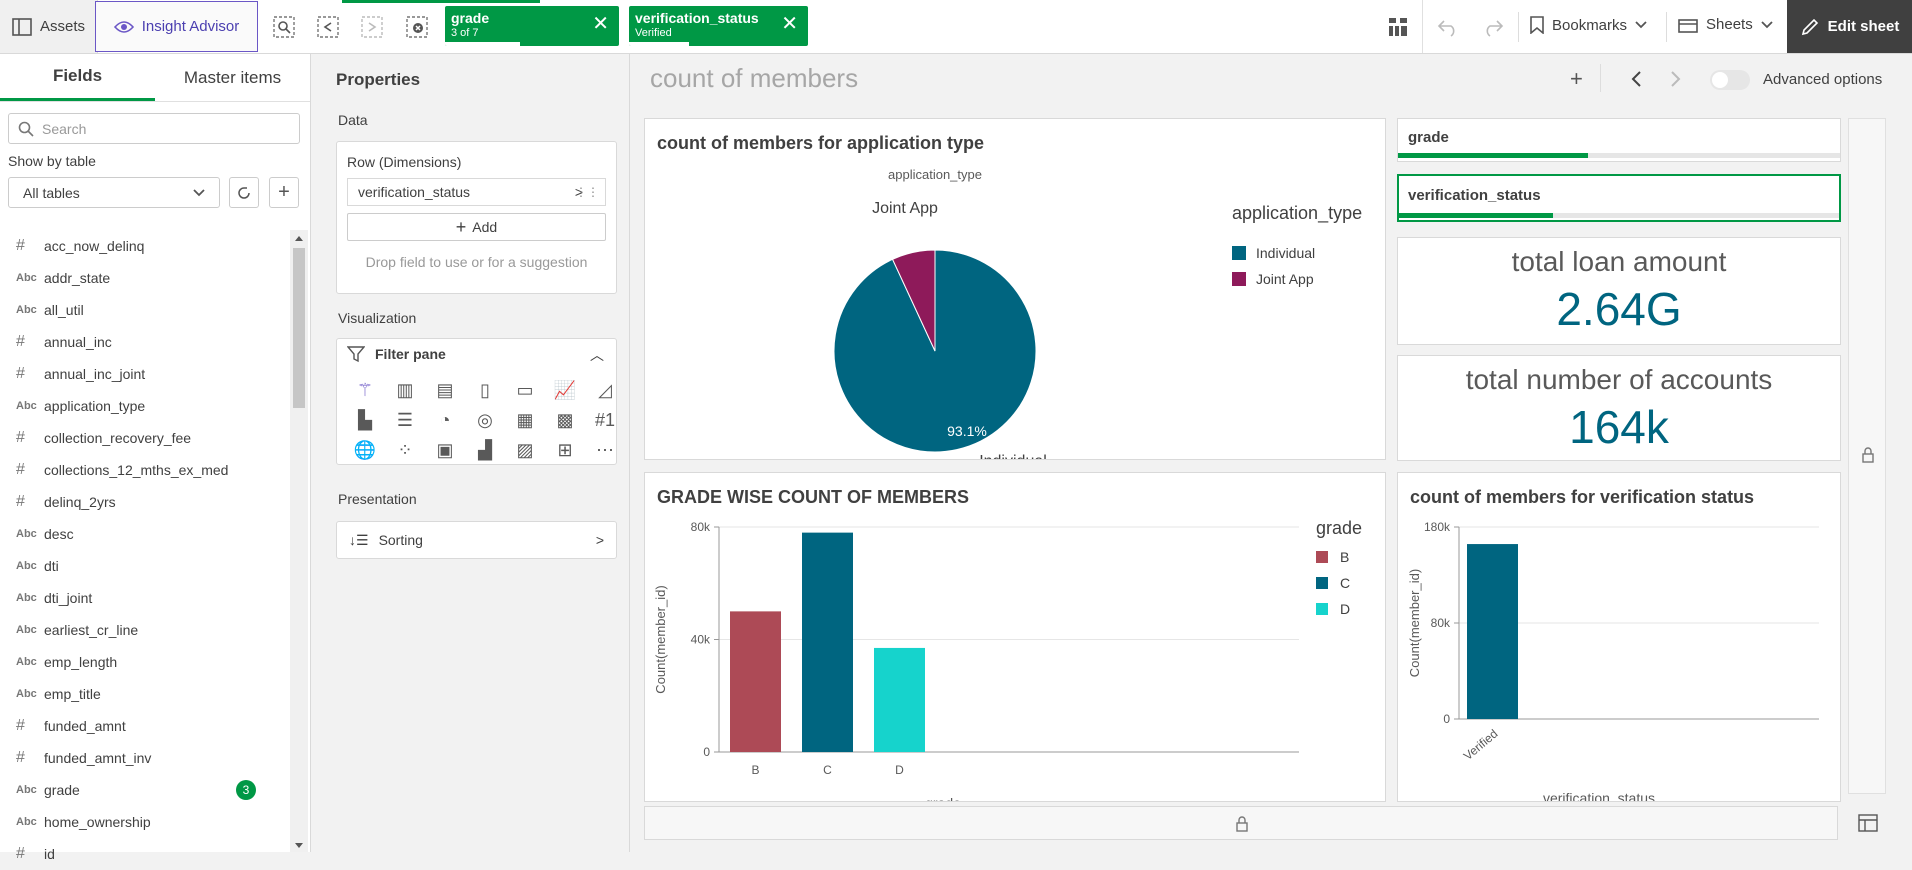 The width and height of the screenshot is (1912, 870). Describe the element at coordinates (145, 790) in the screenshot. I see `field-item: Abc grade 3` at that location.